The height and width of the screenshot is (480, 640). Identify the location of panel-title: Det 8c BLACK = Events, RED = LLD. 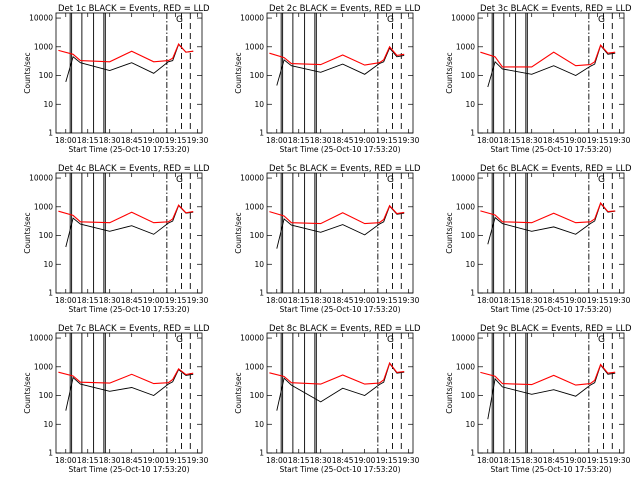
(345, 329).